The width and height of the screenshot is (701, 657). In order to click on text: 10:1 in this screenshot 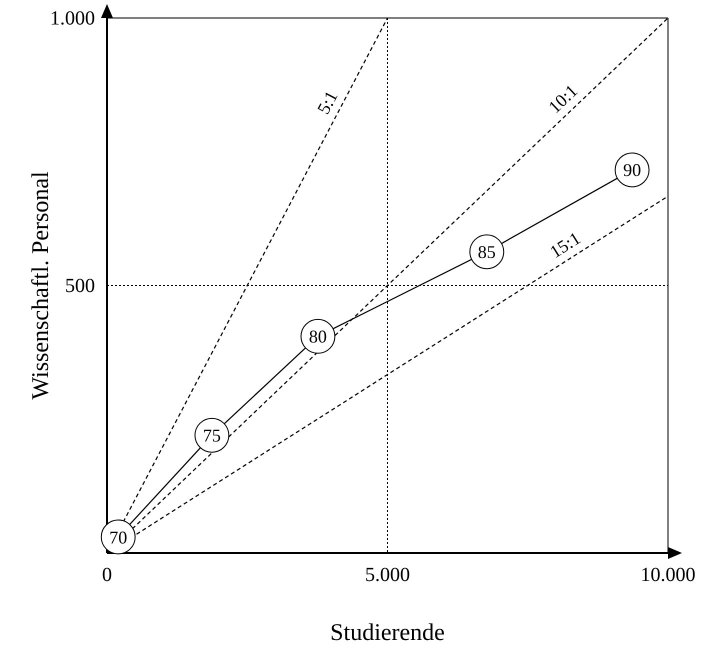, I will do `click(563, 99)`.